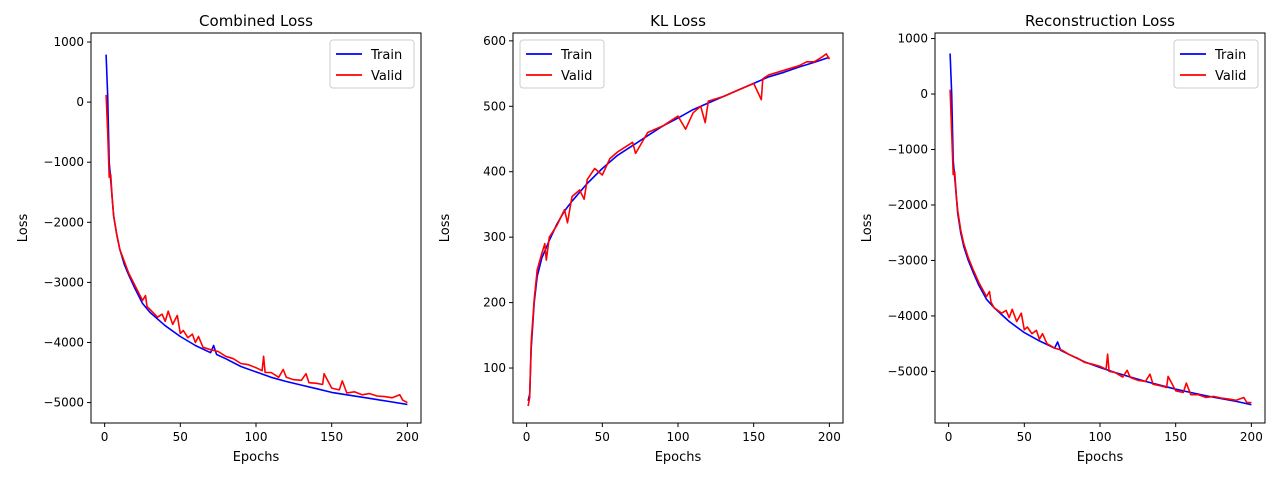 The image size is (1280, 480). What do you see at coordinates (1100, 21) in the screenshot?
I see `chart-title: Reconstruction Loss` at bounding box center [1100, 21].